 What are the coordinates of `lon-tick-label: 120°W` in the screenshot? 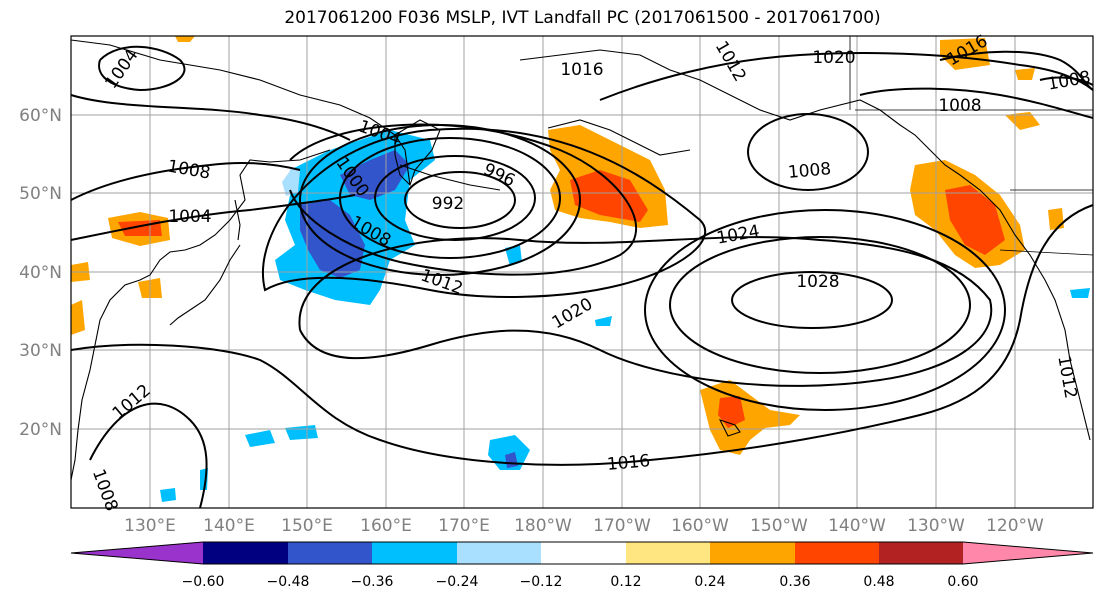 It's located at (1015, 526).